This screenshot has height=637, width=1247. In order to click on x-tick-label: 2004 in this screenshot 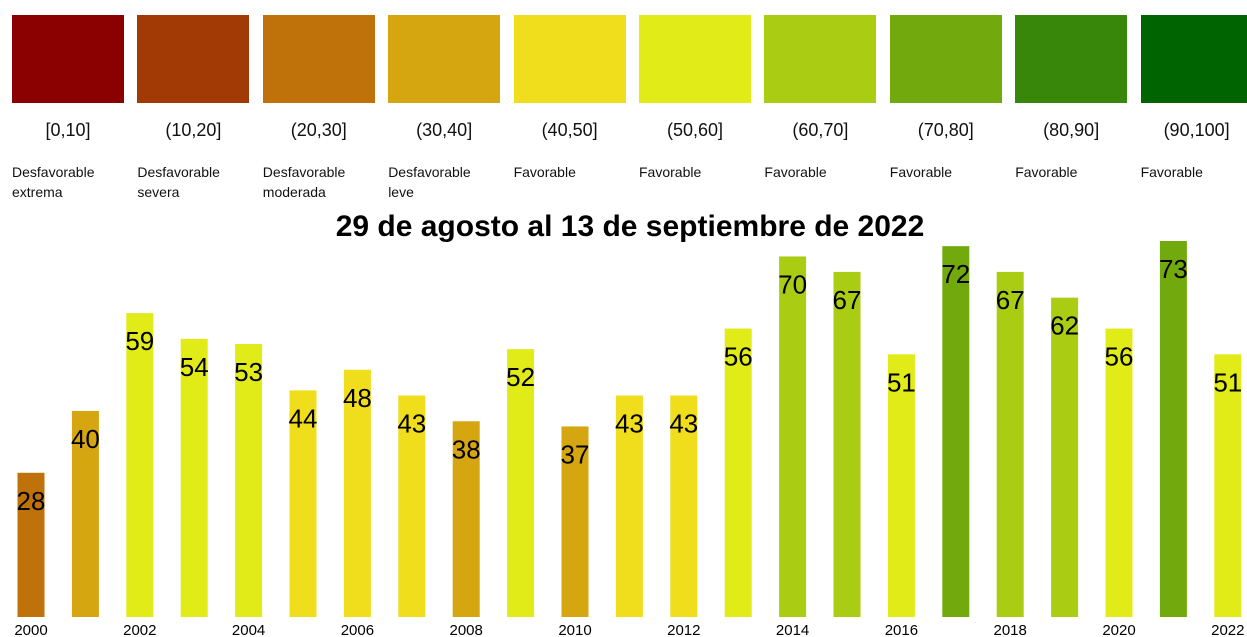, I will do `click(248, 629)`.